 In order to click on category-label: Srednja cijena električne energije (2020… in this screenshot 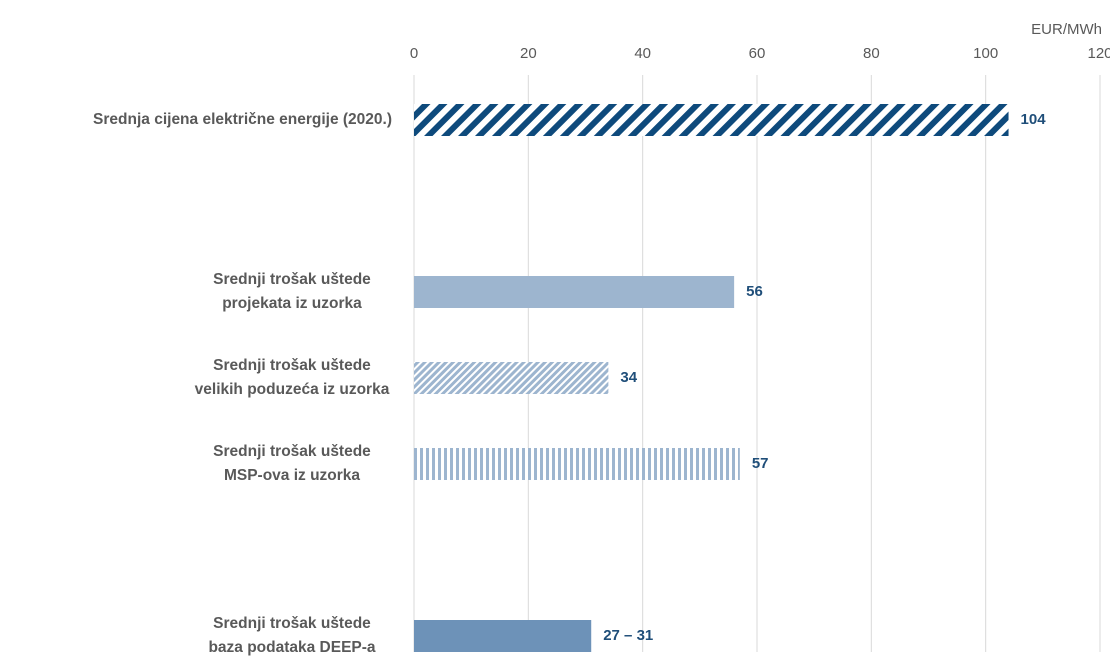, I will do `click(242, 119)`.